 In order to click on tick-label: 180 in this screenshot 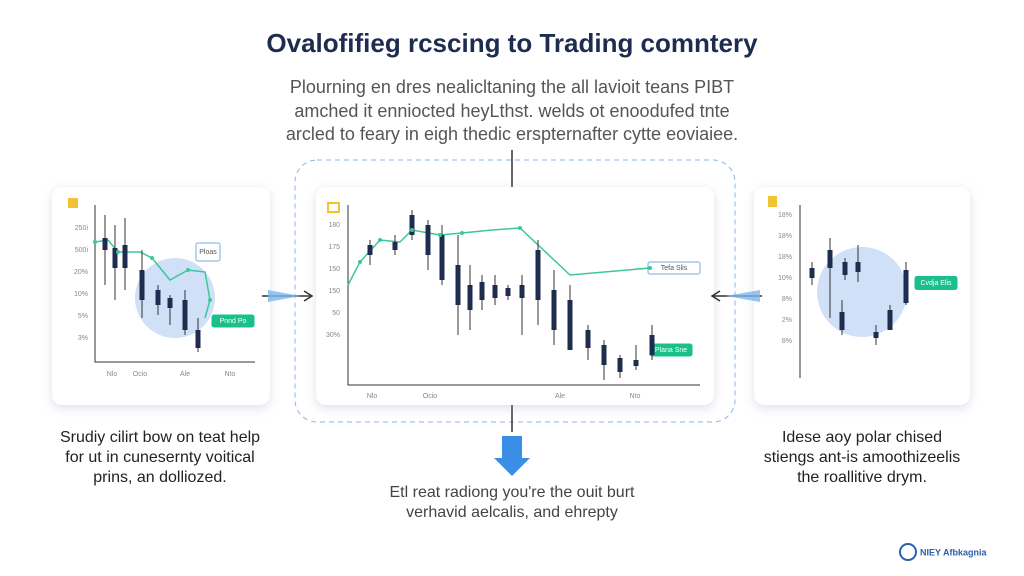, I will do `click(334, 225)`.